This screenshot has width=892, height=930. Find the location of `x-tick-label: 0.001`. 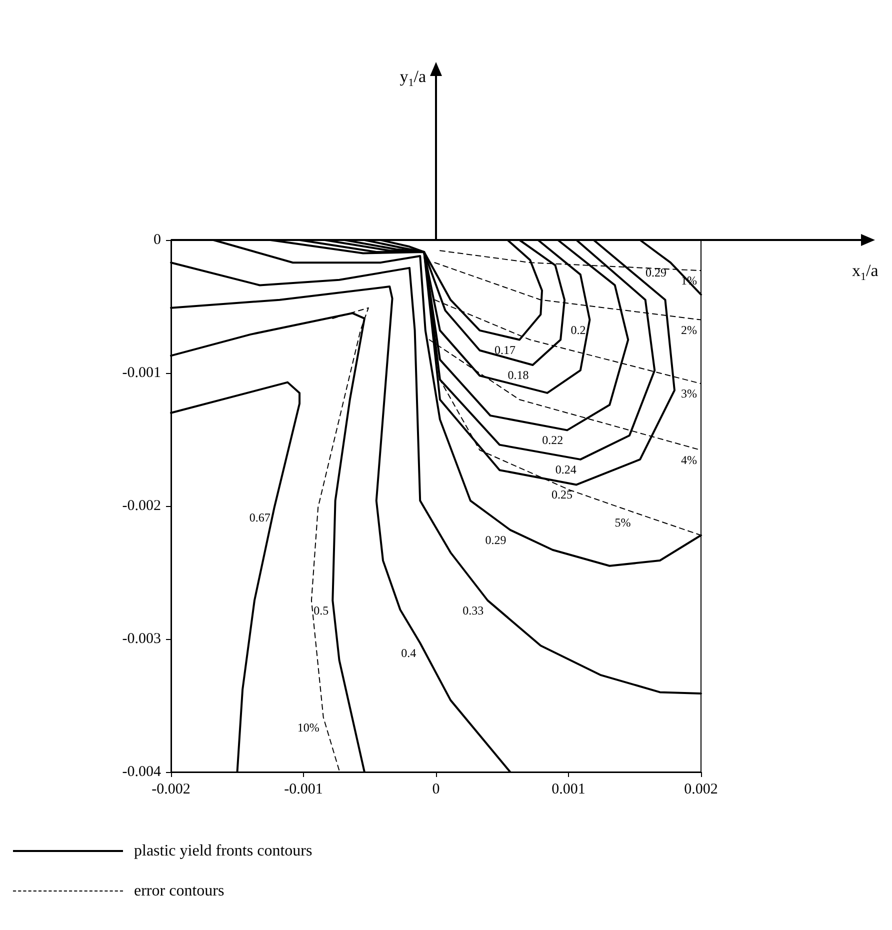

x-tick-label: 0.001 is located at coordinates (569, 790).